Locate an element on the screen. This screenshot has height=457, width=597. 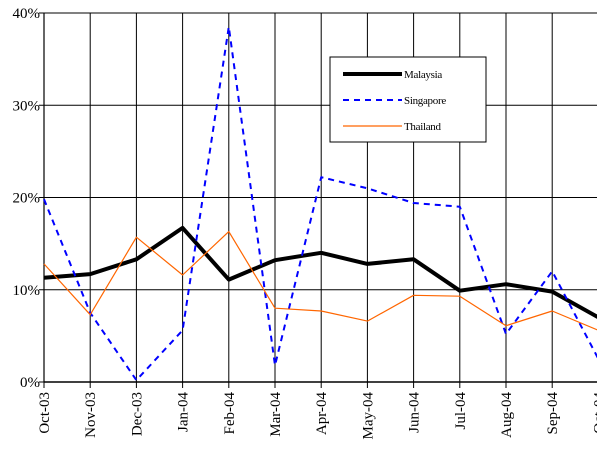
x-tick-label: Nov-03 is located at coordinates (91, 415).